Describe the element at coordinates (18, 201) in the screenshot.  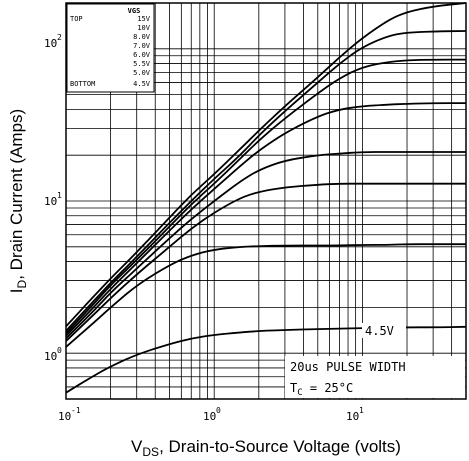
I see `y-axis-title: ID, Drain Current (Amps)` at that location.